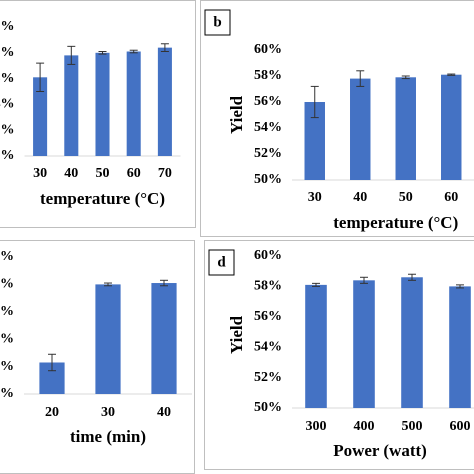  What do you see at coordinates (380, 450) in the screenshot?
I see `x-axis-title: Power (watt)` at bounding box center [380, 450].